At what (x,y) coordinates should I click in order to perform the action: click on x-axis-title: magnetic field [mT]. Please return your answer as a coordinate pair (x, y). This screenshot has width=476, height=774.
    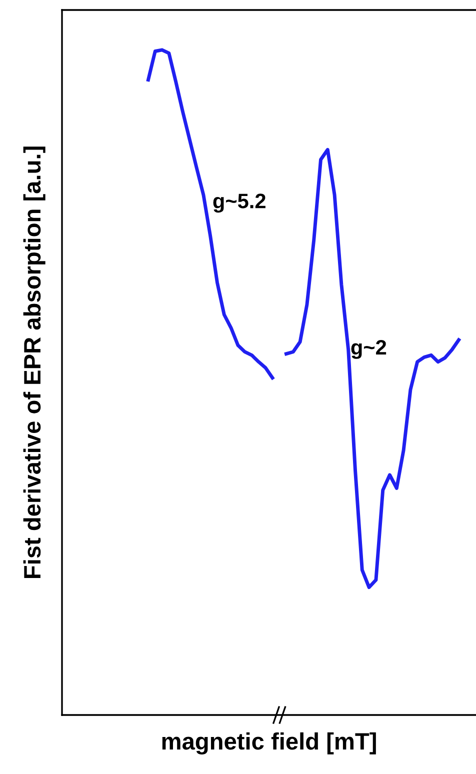
    Looking at the image, I should click on (269, 743).